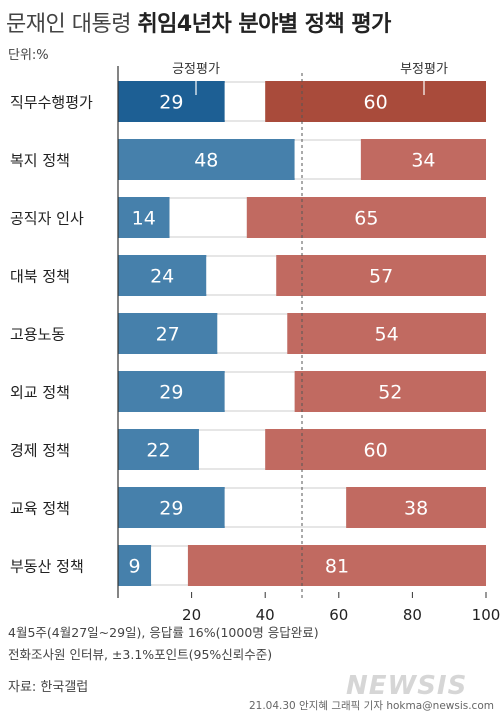 Image resolution: width=500 pixels, height=718 pixels. I want to click on x-tick-label: 100, so click(486, 615).